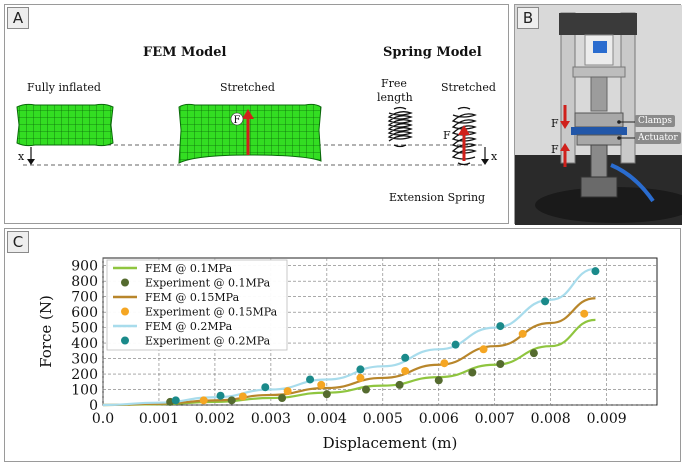 The image size is (685, 466). What do you see at coordinates (464, 130) in the screenshot?
I see `spring-force-arrowhead` at bounding box center [464, 130].